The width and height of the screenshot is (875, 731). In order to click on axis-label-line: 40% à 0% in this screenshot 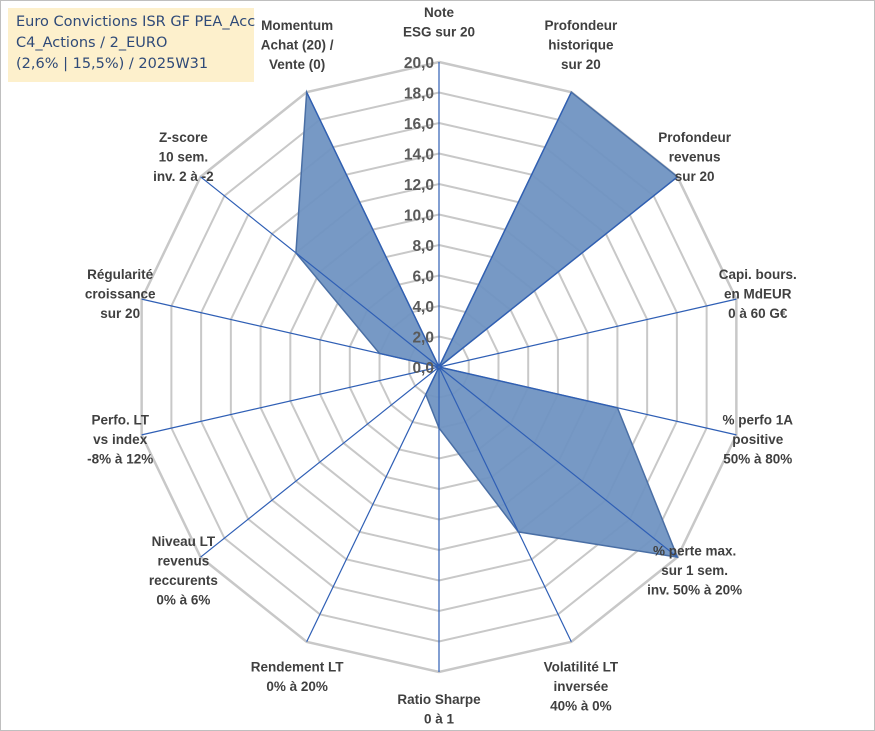, I will do `click(581, 706)`.